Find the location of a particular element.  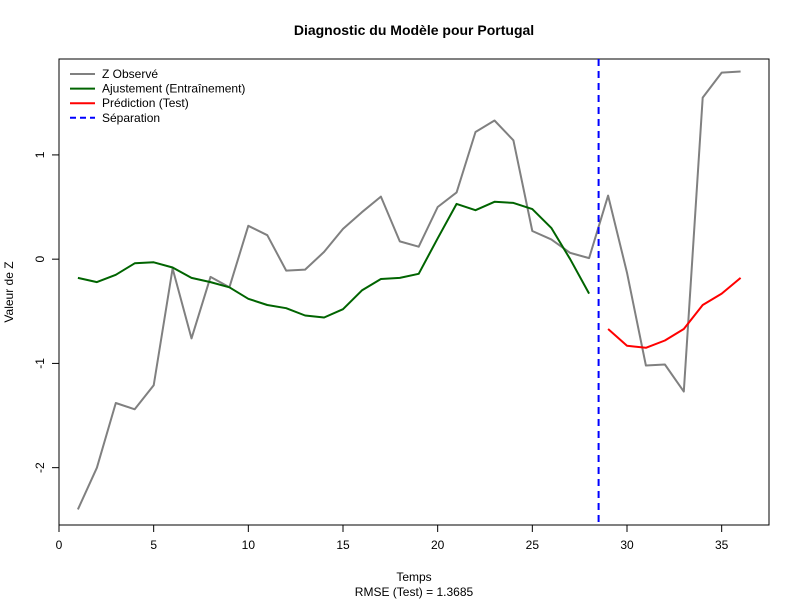

legend-label-1: Ajustement (Entraînement) is located at coordinates (173, 89).